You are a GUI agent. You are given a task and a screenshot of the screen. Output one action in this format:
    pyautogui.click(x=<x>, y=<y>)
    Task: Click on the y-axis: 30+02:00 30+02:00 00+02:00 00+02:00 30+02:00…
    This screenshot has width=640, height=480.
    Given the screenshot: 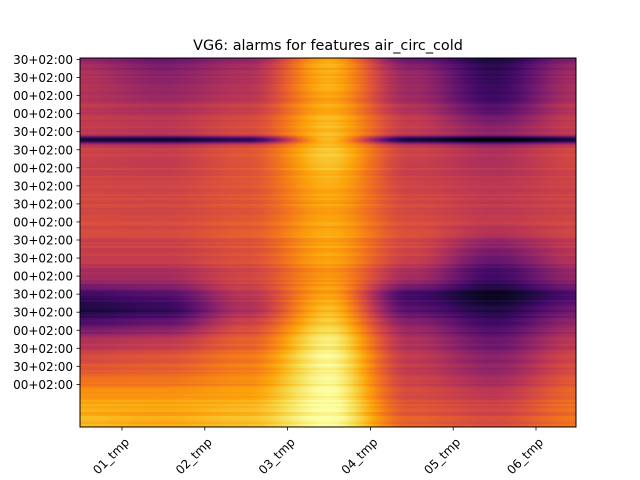 What is the action you would take?
    pyautogui.click(x=46, y=222)
    